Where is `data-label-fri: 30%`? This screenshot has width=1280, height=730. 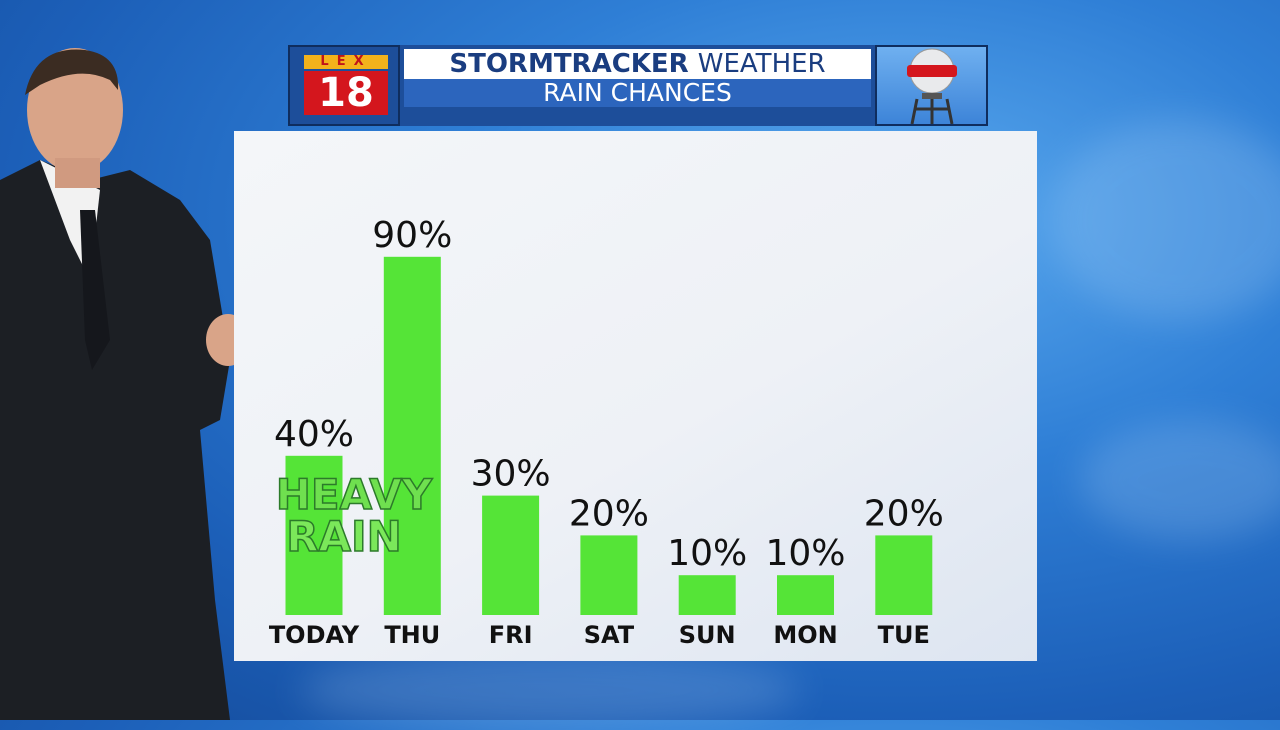 data-label-fri: 30% is located at coordinates (511, 474).